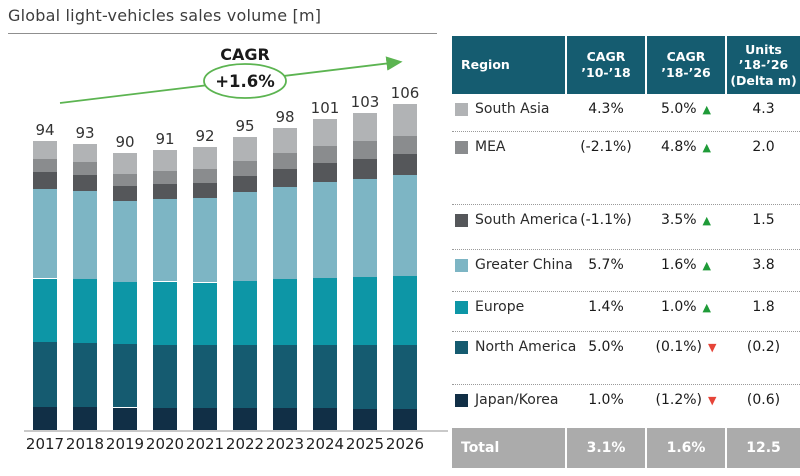 The height and width of the screenshot is (476, 800). Describe the element at coordinates (626, 263) in the screenshot. I see `table-row-greater-china: Greater China 5.7% 1.6% ▲ 3.8` at that location.